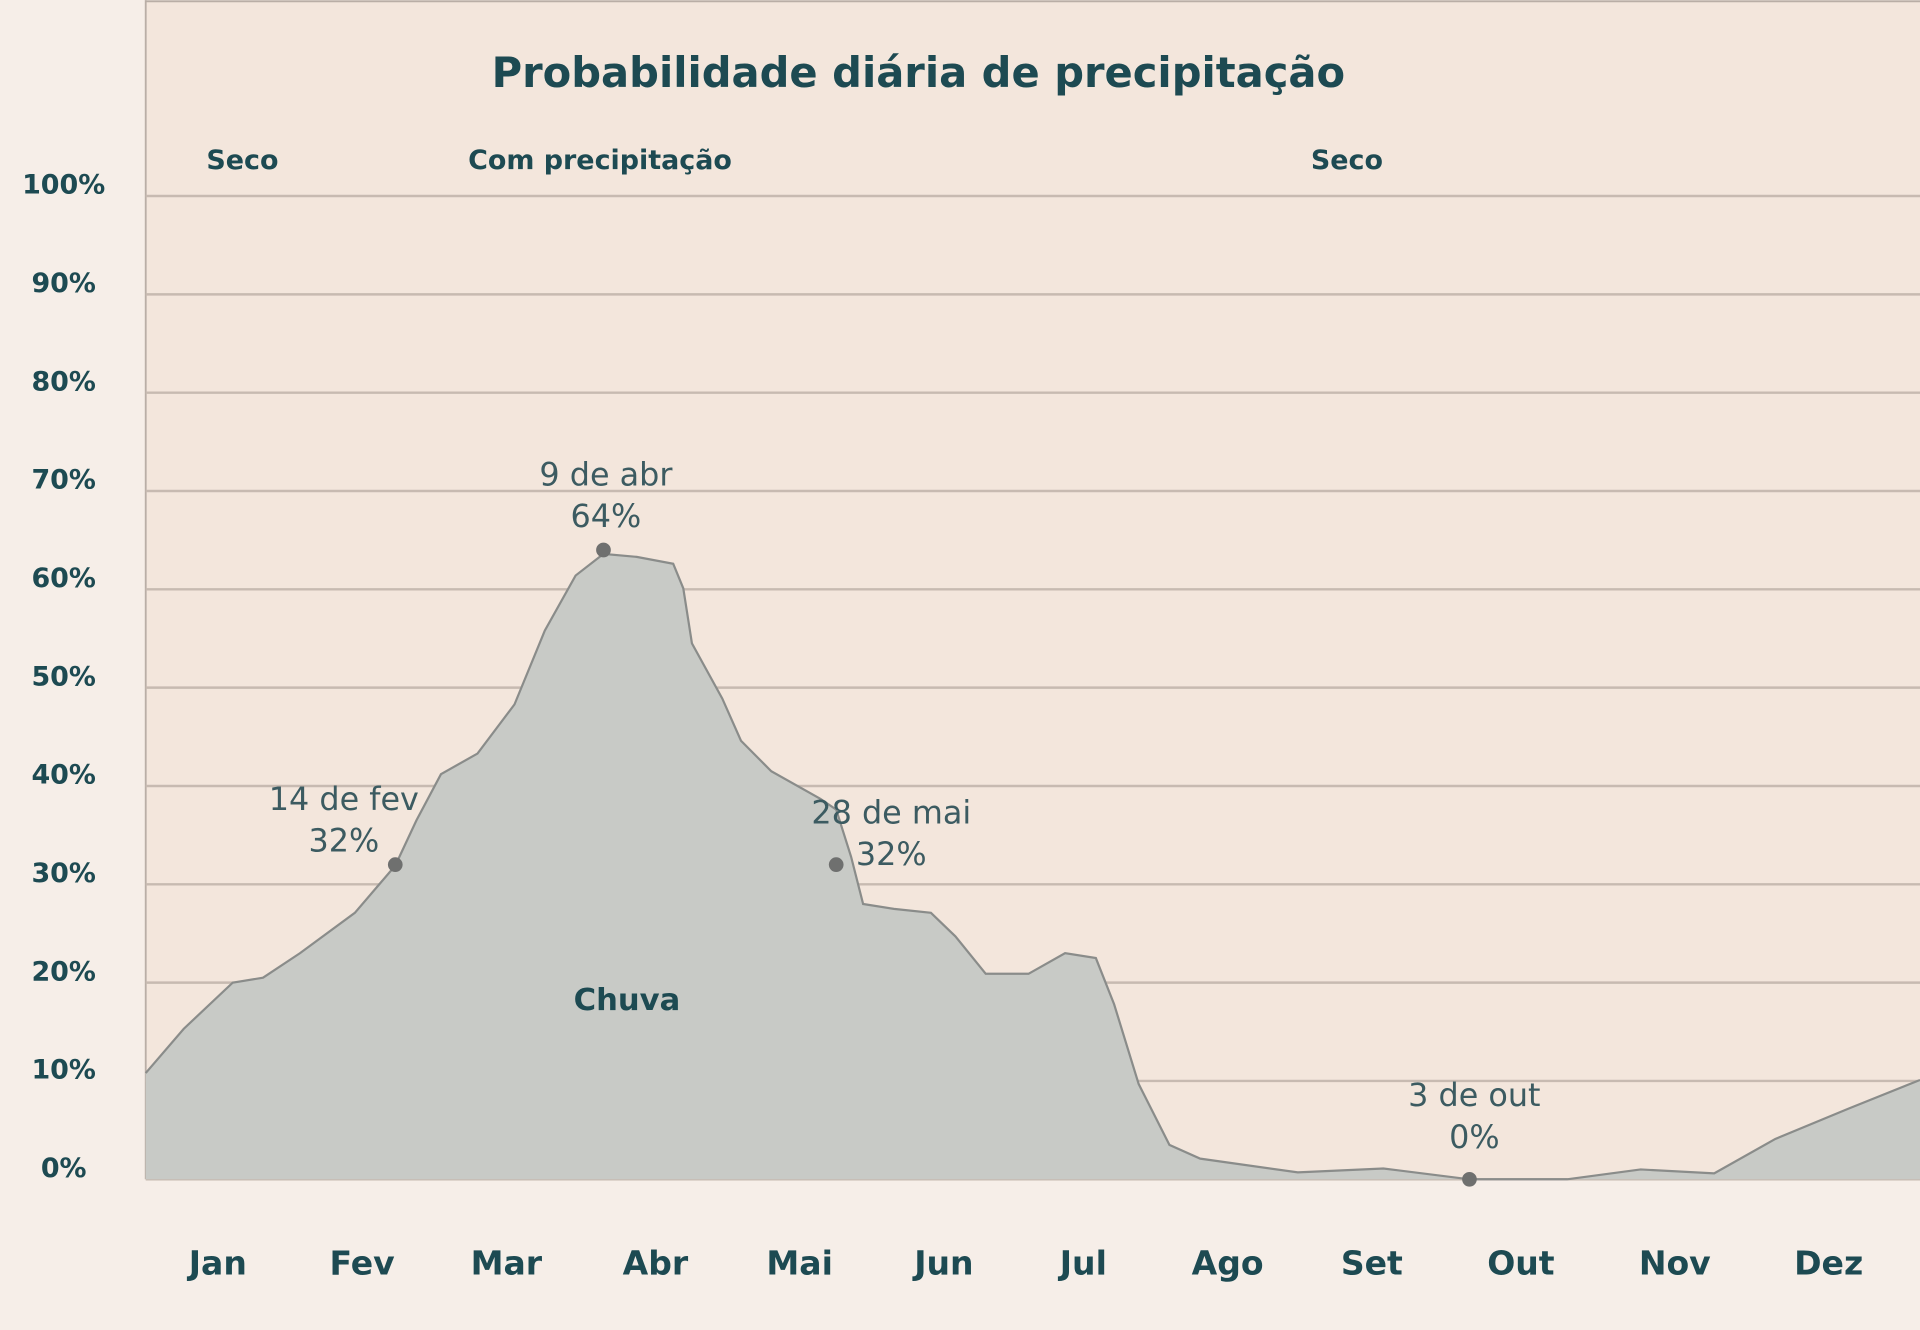 The height and width of the screenshot is (1330, 1920). What do you see at coordinates (606, 516) in the screenshot?
I see `annotation-value: 64%` at bounding box center [606, 516].